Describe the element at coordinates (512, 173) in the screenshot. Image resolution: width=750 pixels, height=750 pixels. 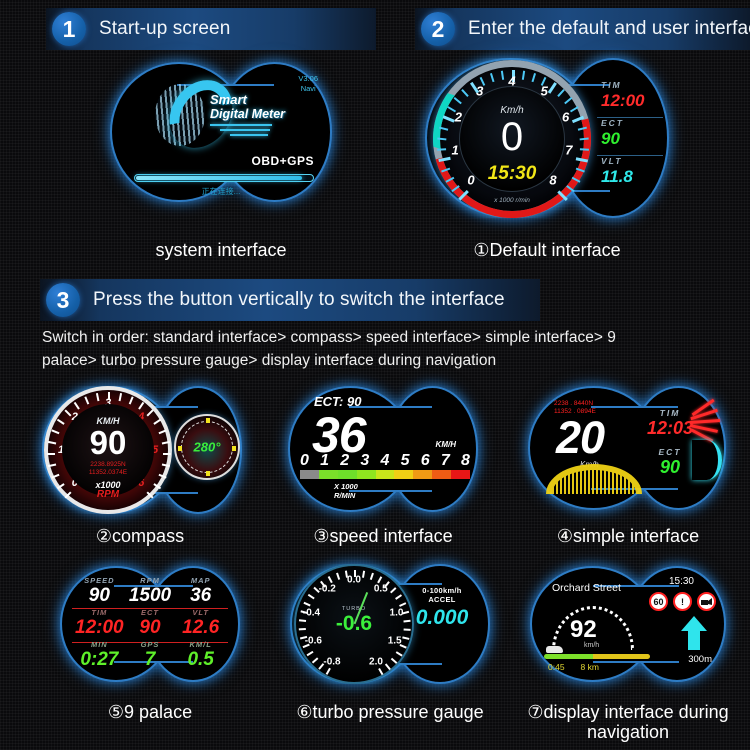
I see `clock-value: 15:30` at that location.